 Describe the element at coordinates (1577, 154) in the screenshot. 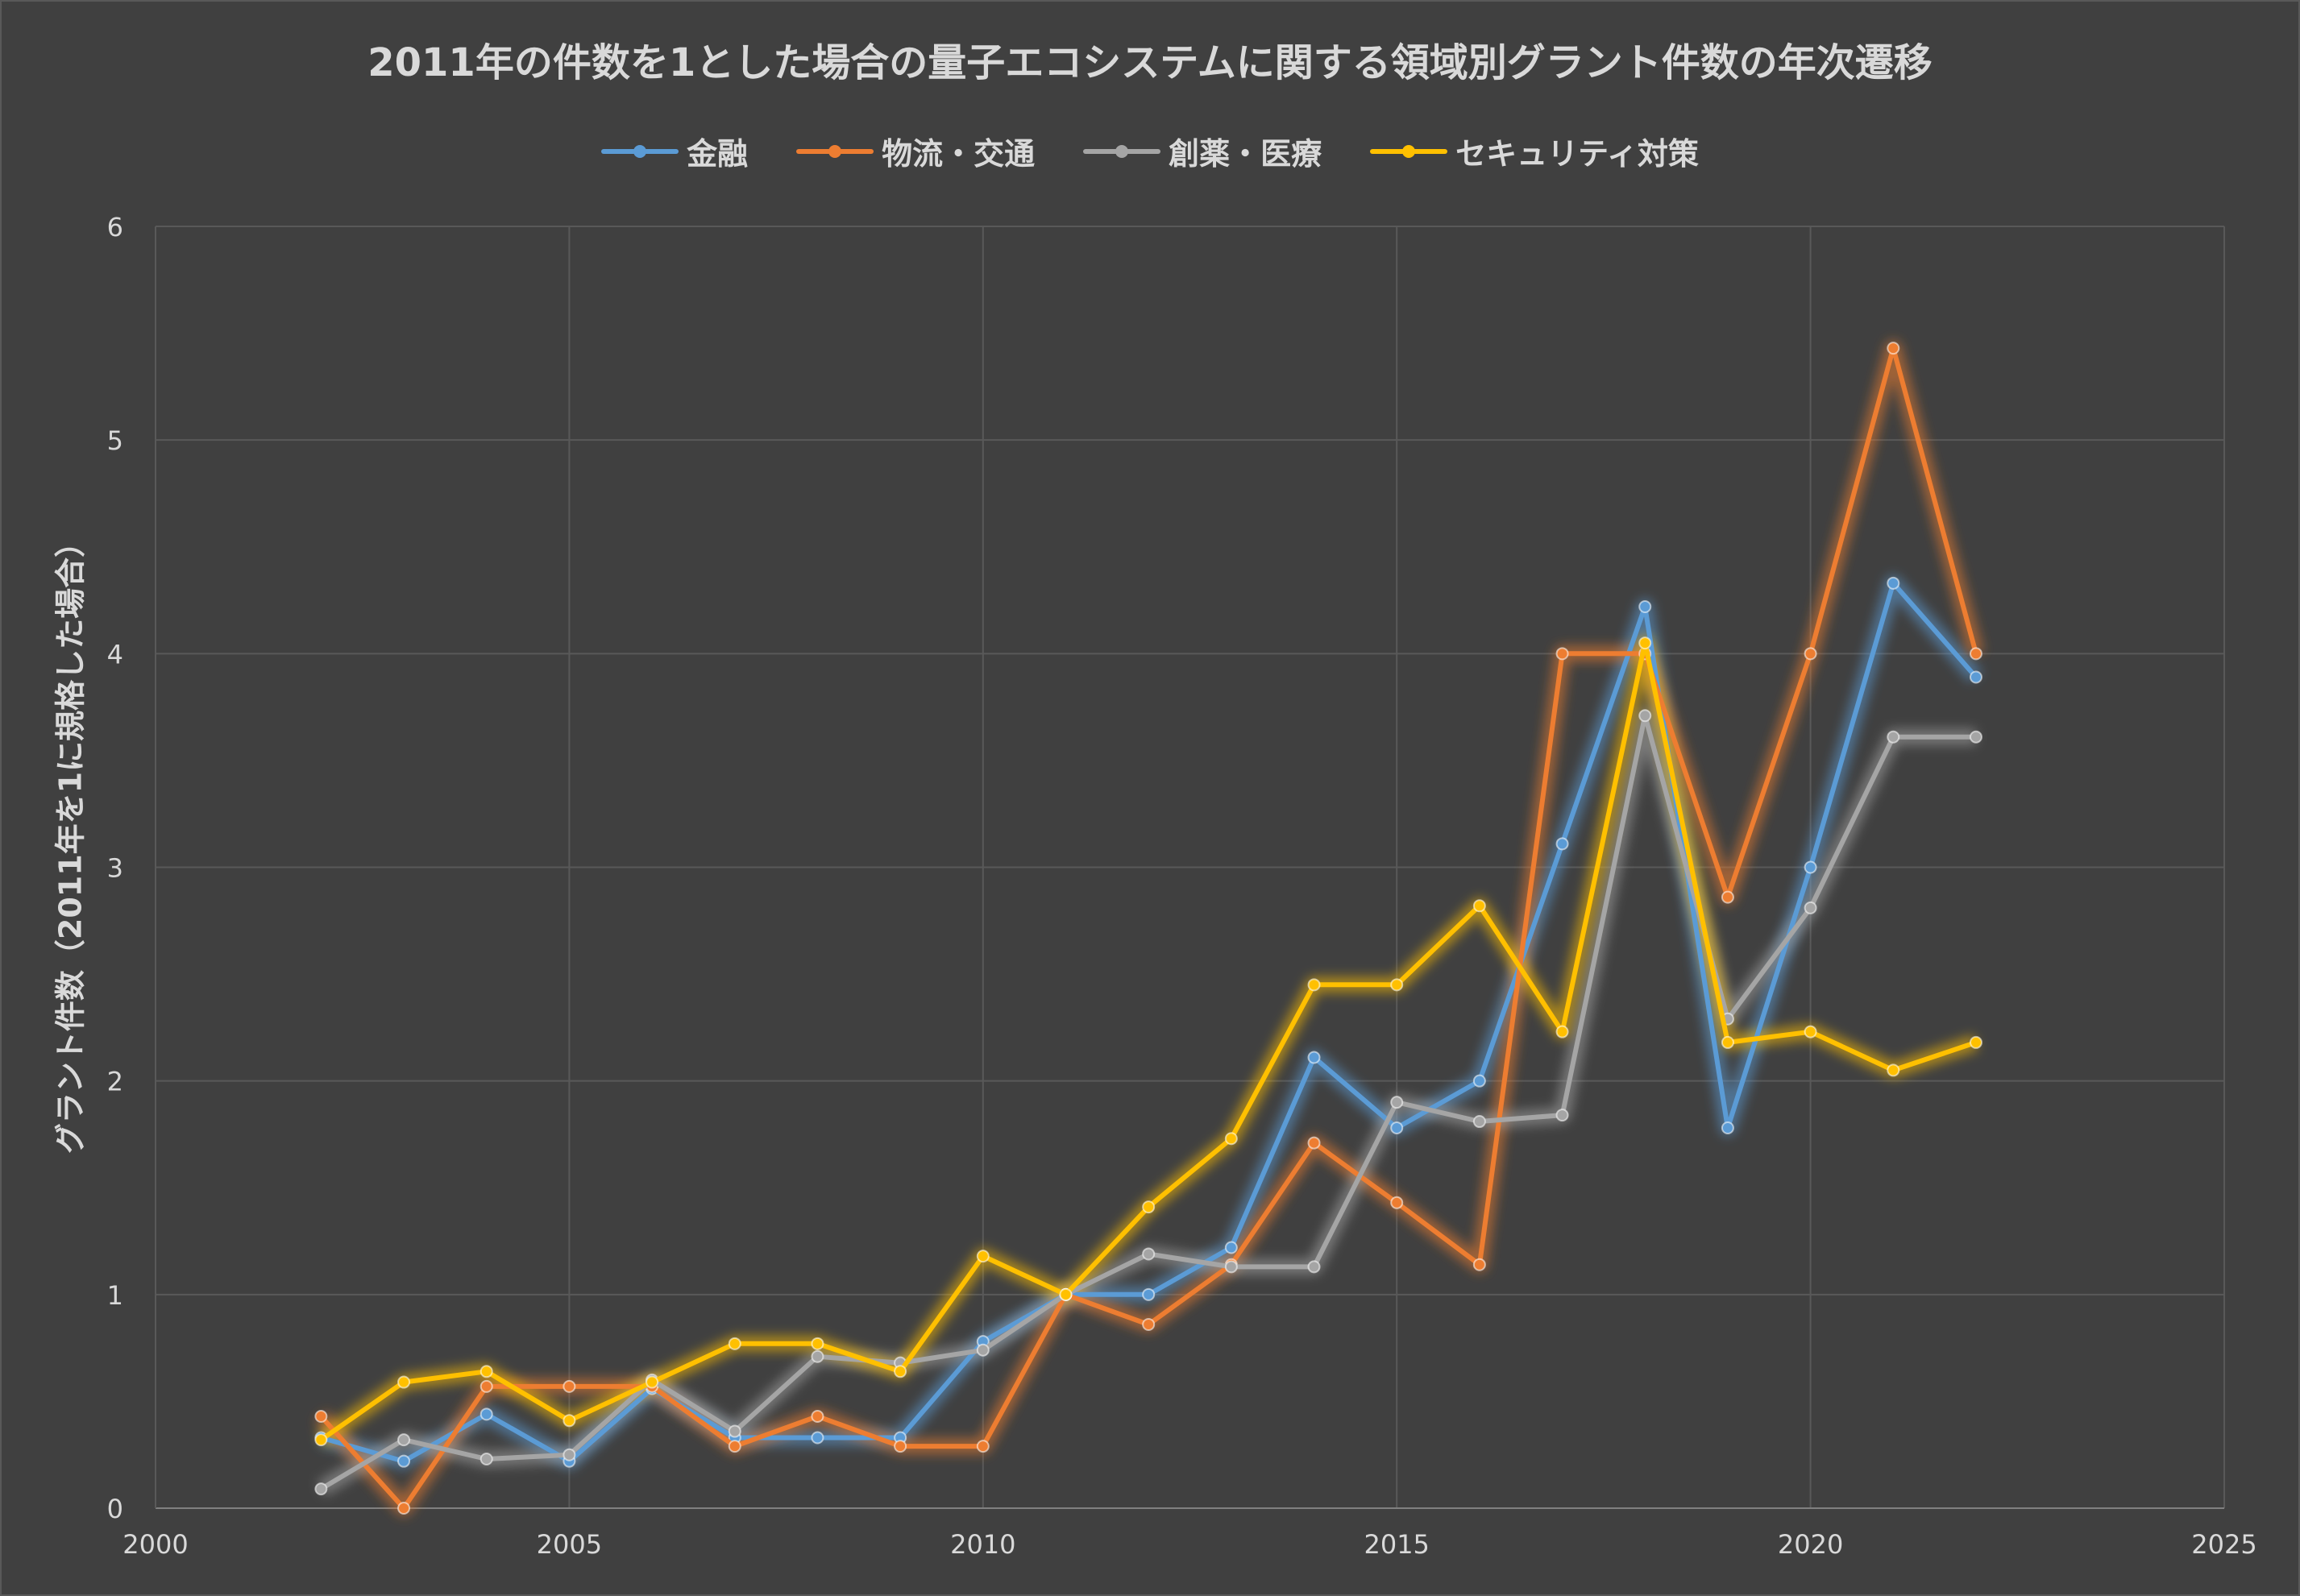

I see `legend-label: セキュリティ対策` at that location.